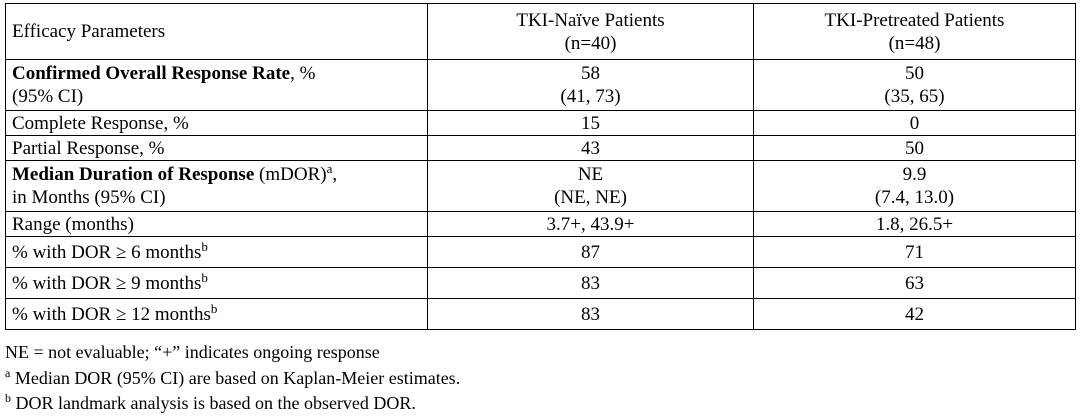 Image resolution: width=1080 pixels, height=420 pixels. What do you see at coordinates (914, 85) in the screenshot?
I see `orr-pre-cell: 50 (35, 65)` at bounding box center [914, 85].